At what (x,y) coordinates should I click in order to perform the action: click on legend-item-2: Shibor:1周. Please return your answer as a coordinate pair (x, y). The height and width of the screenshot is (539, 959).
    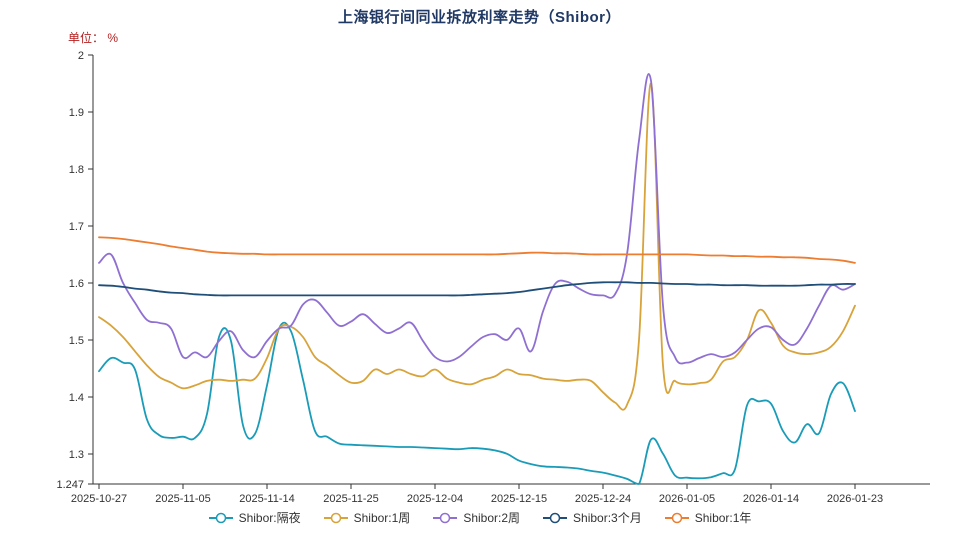
    Looking at the image, I should click on (367, 517).